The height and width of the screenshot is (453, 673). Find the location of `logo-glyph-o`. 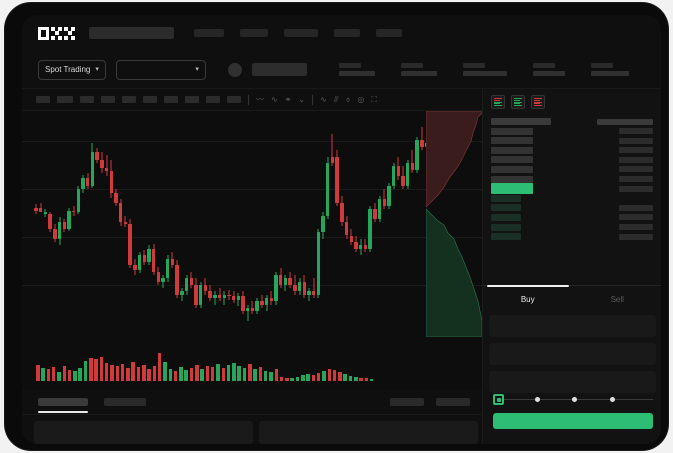

logo-glyph-o is located at coordinates (43, 33).